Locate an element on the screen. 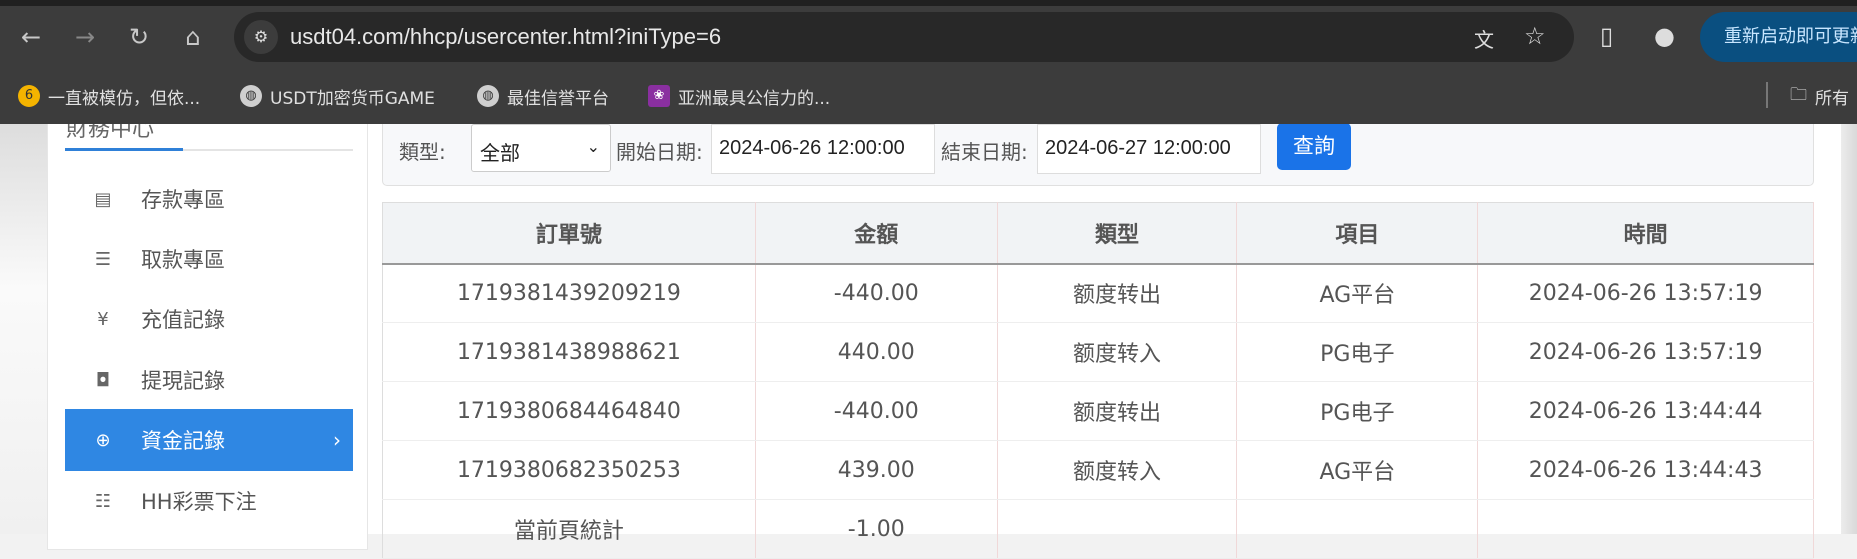 The width and height of the screenshot is (1857, 559). sidebar-item-fund-records: ⊕ 資金記錄 › is located at coordinates (209, 440).